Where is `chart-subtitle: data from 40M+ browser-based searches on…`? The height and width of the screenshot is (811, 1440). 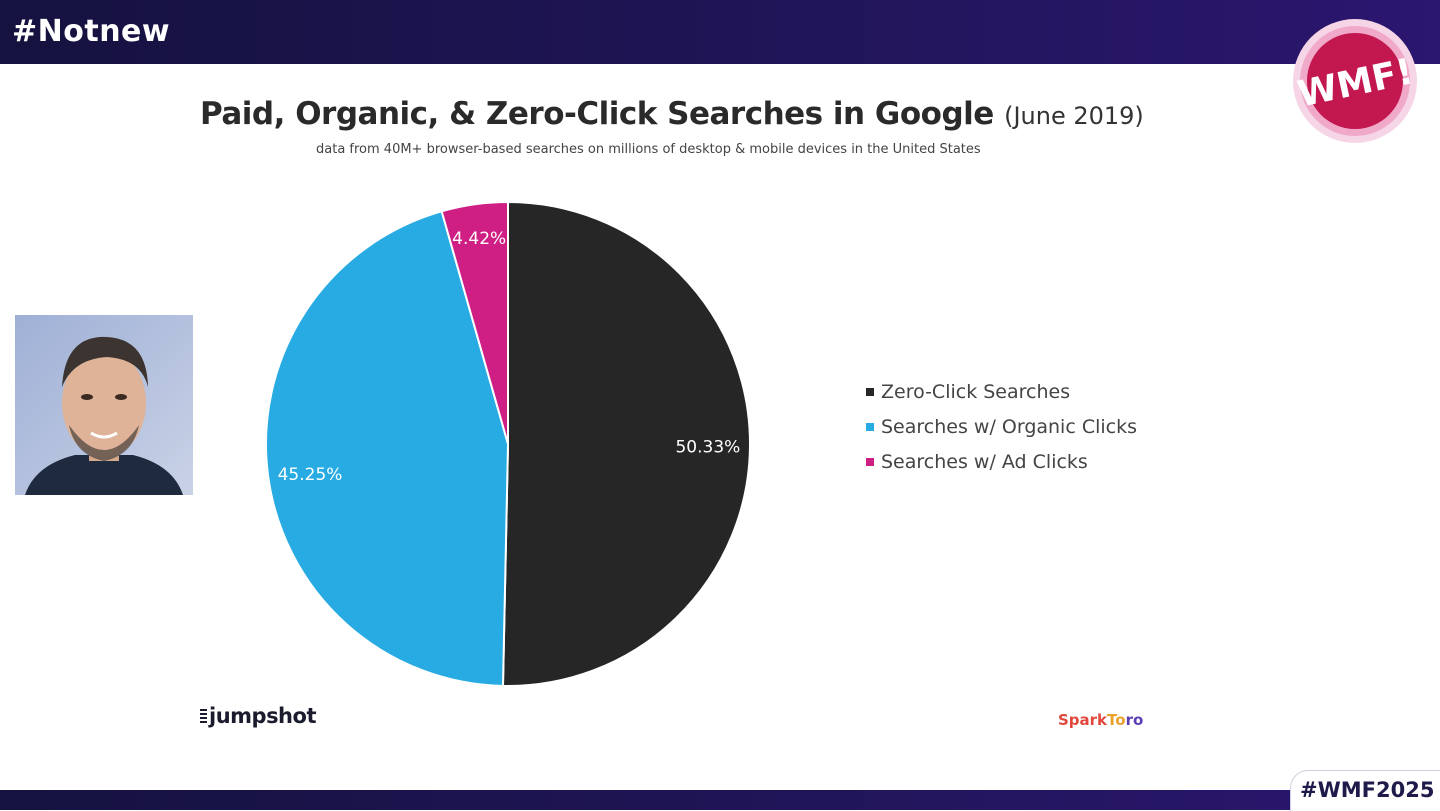 chart-subtitle: data from 40M+ browser-based searches on… is located at coordinates (648, 149).